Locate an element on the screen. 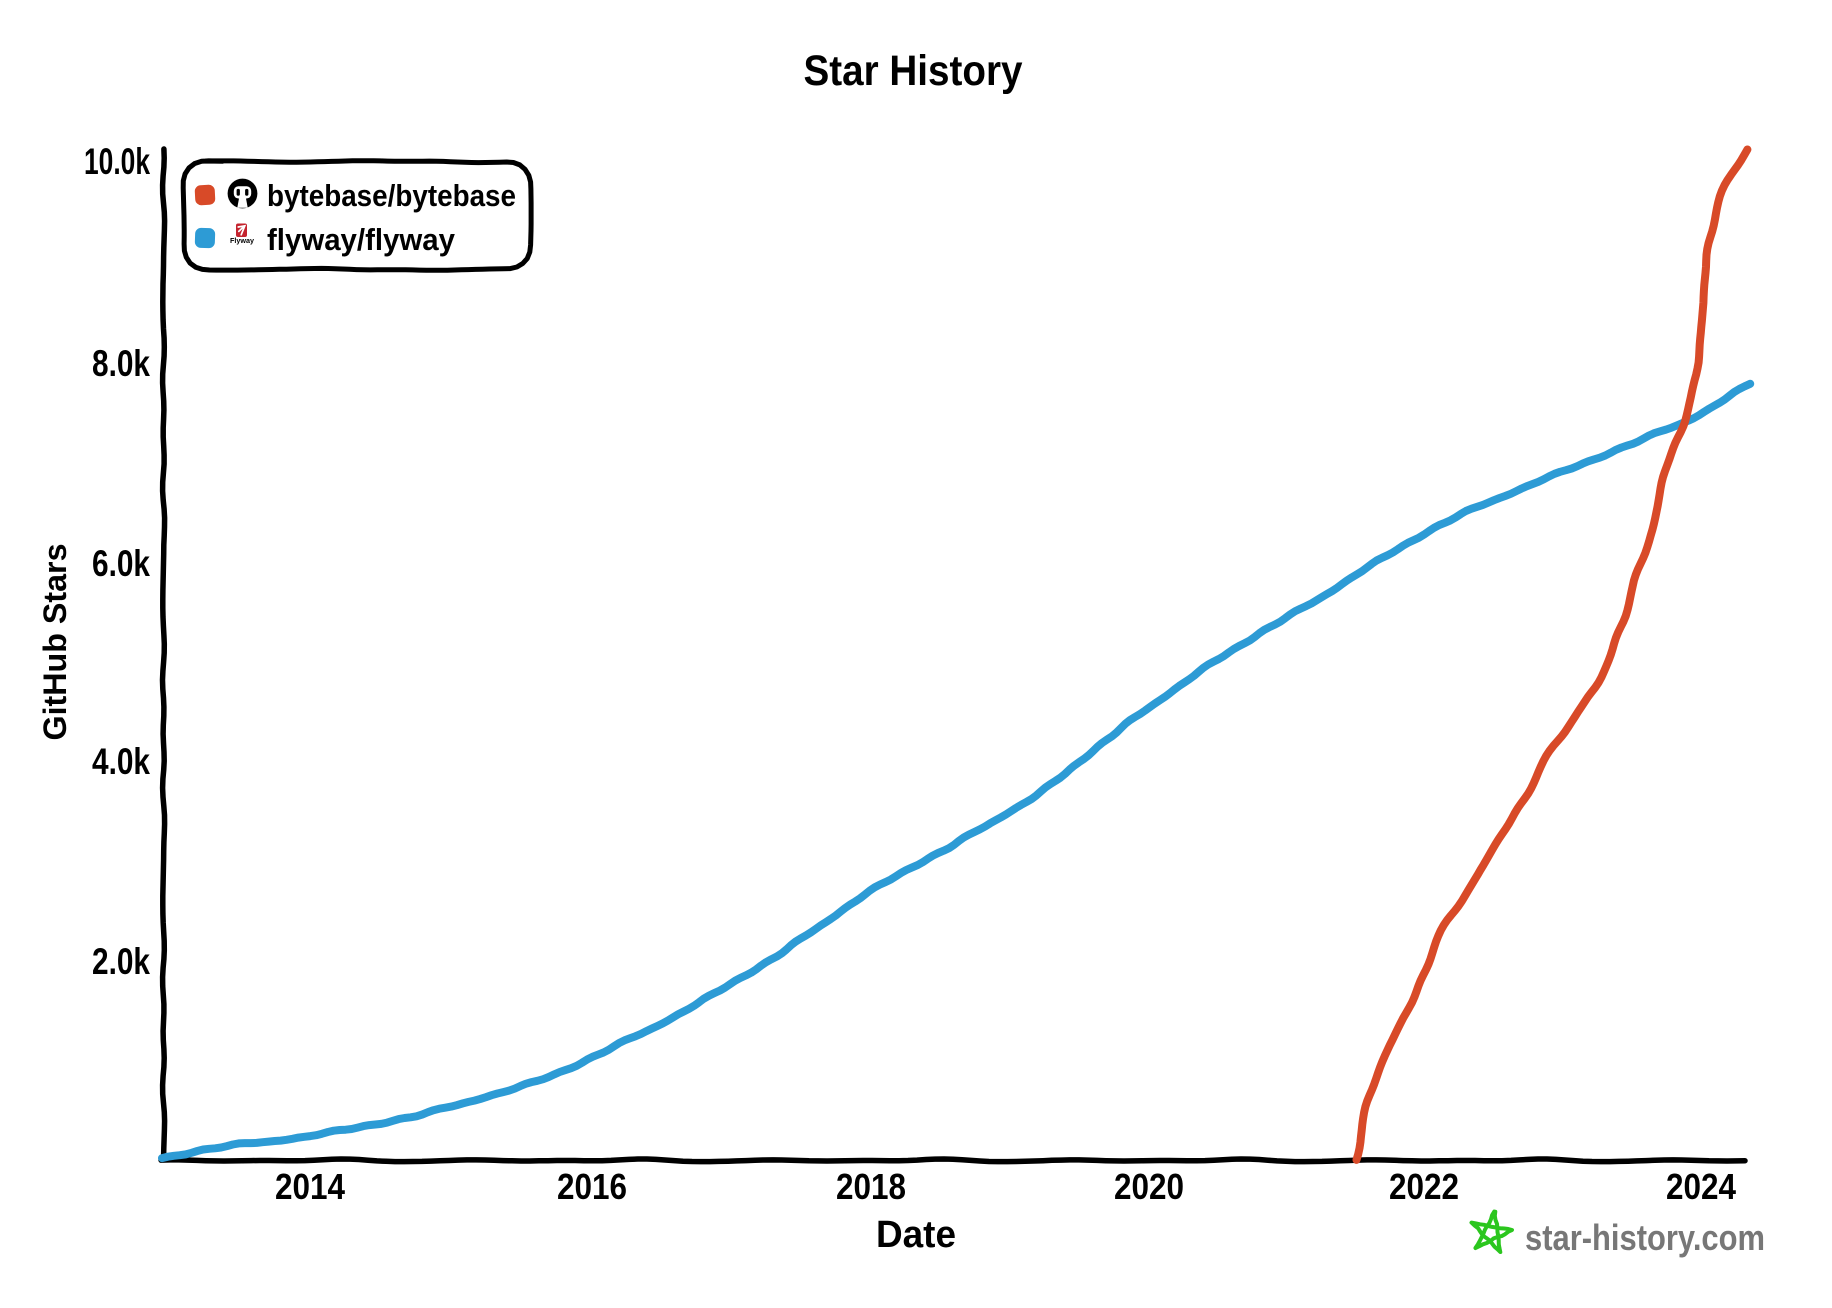 The width and height of the screenshot is (1832, 1308). svg-text: flyway/flyway is located at coordinates (361, 239).